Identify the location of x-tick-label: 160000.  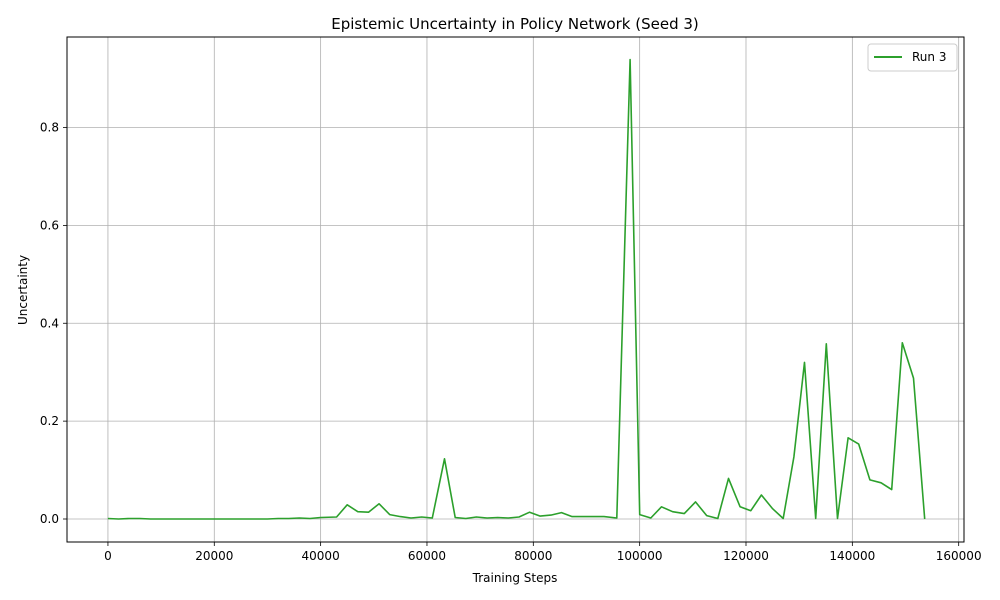
(959, 556).